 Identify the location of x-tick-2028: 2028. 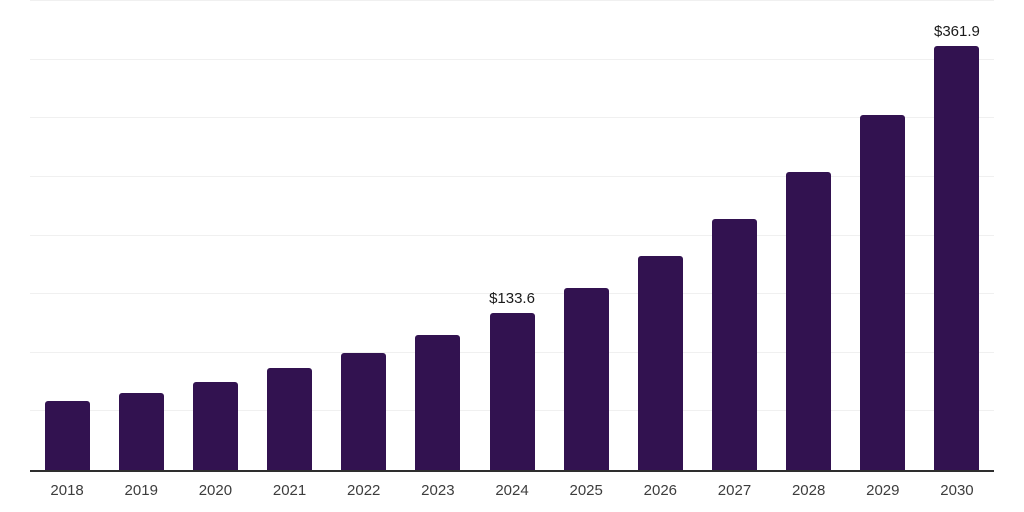
(808, 490).